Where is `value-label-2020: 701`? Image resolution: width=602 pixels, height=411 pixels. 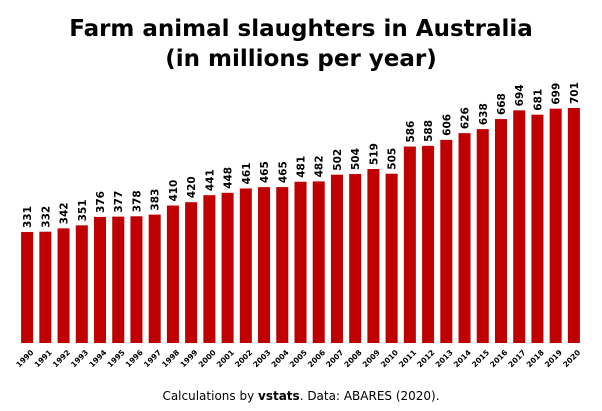
value-label-2020: 701 is located at coordinates (575, 93).